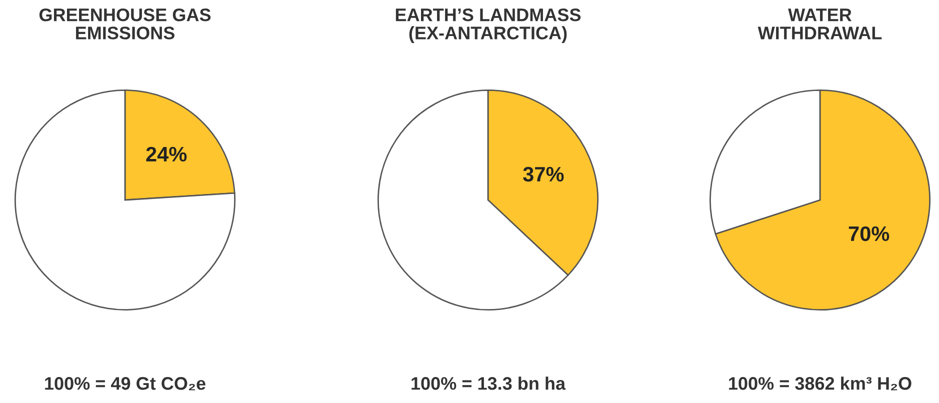 This screenshot has width=939, height=403. I want to click on chart-title: WATER WITHDRAWAL, so click(820, 24).